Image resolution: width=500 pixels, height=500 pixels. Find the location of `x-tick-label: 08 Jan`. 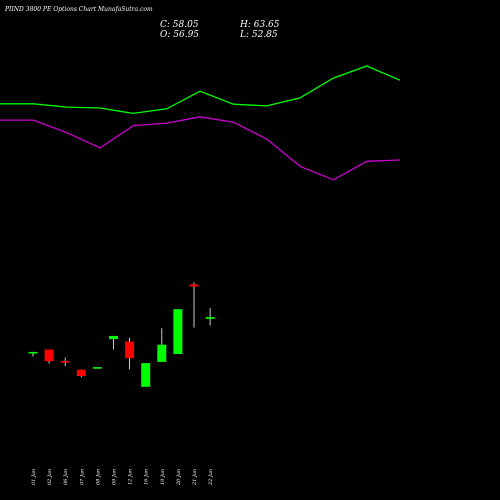

x-tick-label: 08 Jan is located at coordinates (98, 477).